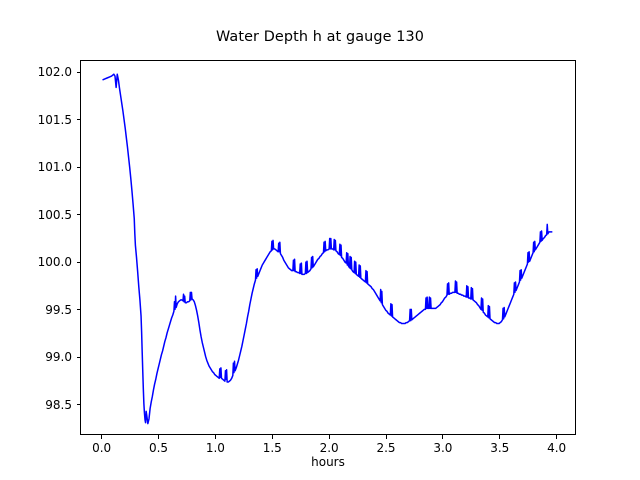  Describe the element at coordinates (158, 448) in the screenshot. I see `x-tick-label: 0.5` at that location.